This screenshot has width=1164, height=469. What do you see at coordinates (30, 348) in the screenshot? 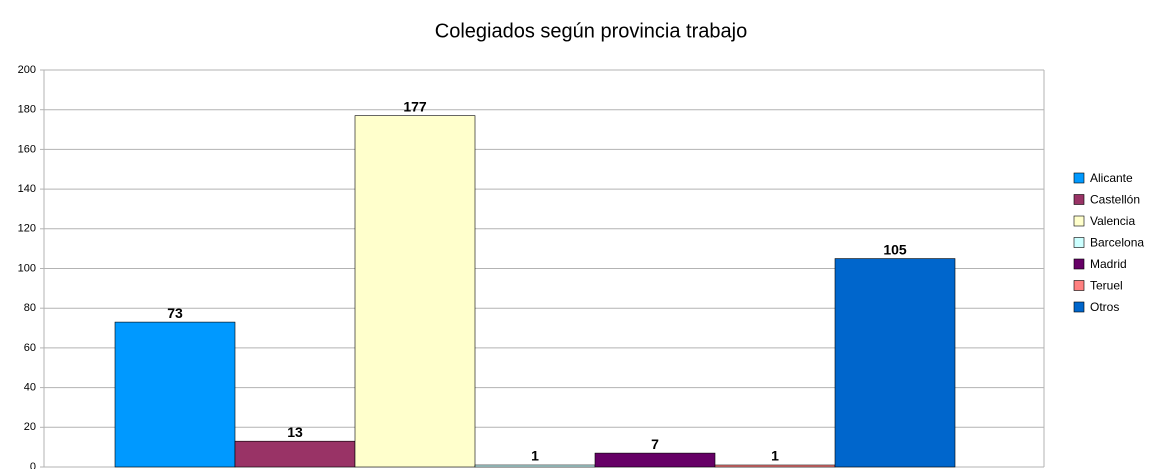
I see `y-tick-label: 60` at bounding box center [30, 348].